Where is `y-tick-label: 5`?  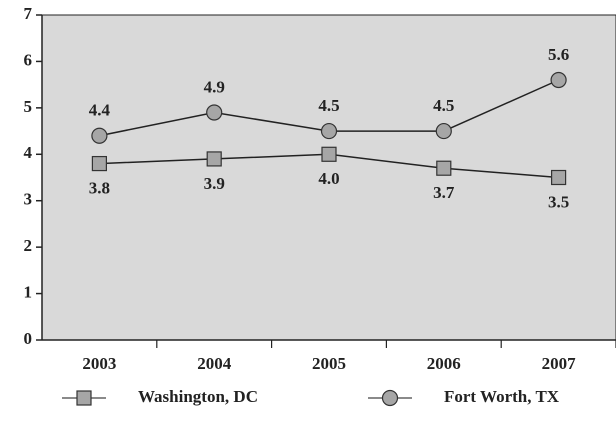
y-tick-label: 5 is located at coordinates (28, 106).